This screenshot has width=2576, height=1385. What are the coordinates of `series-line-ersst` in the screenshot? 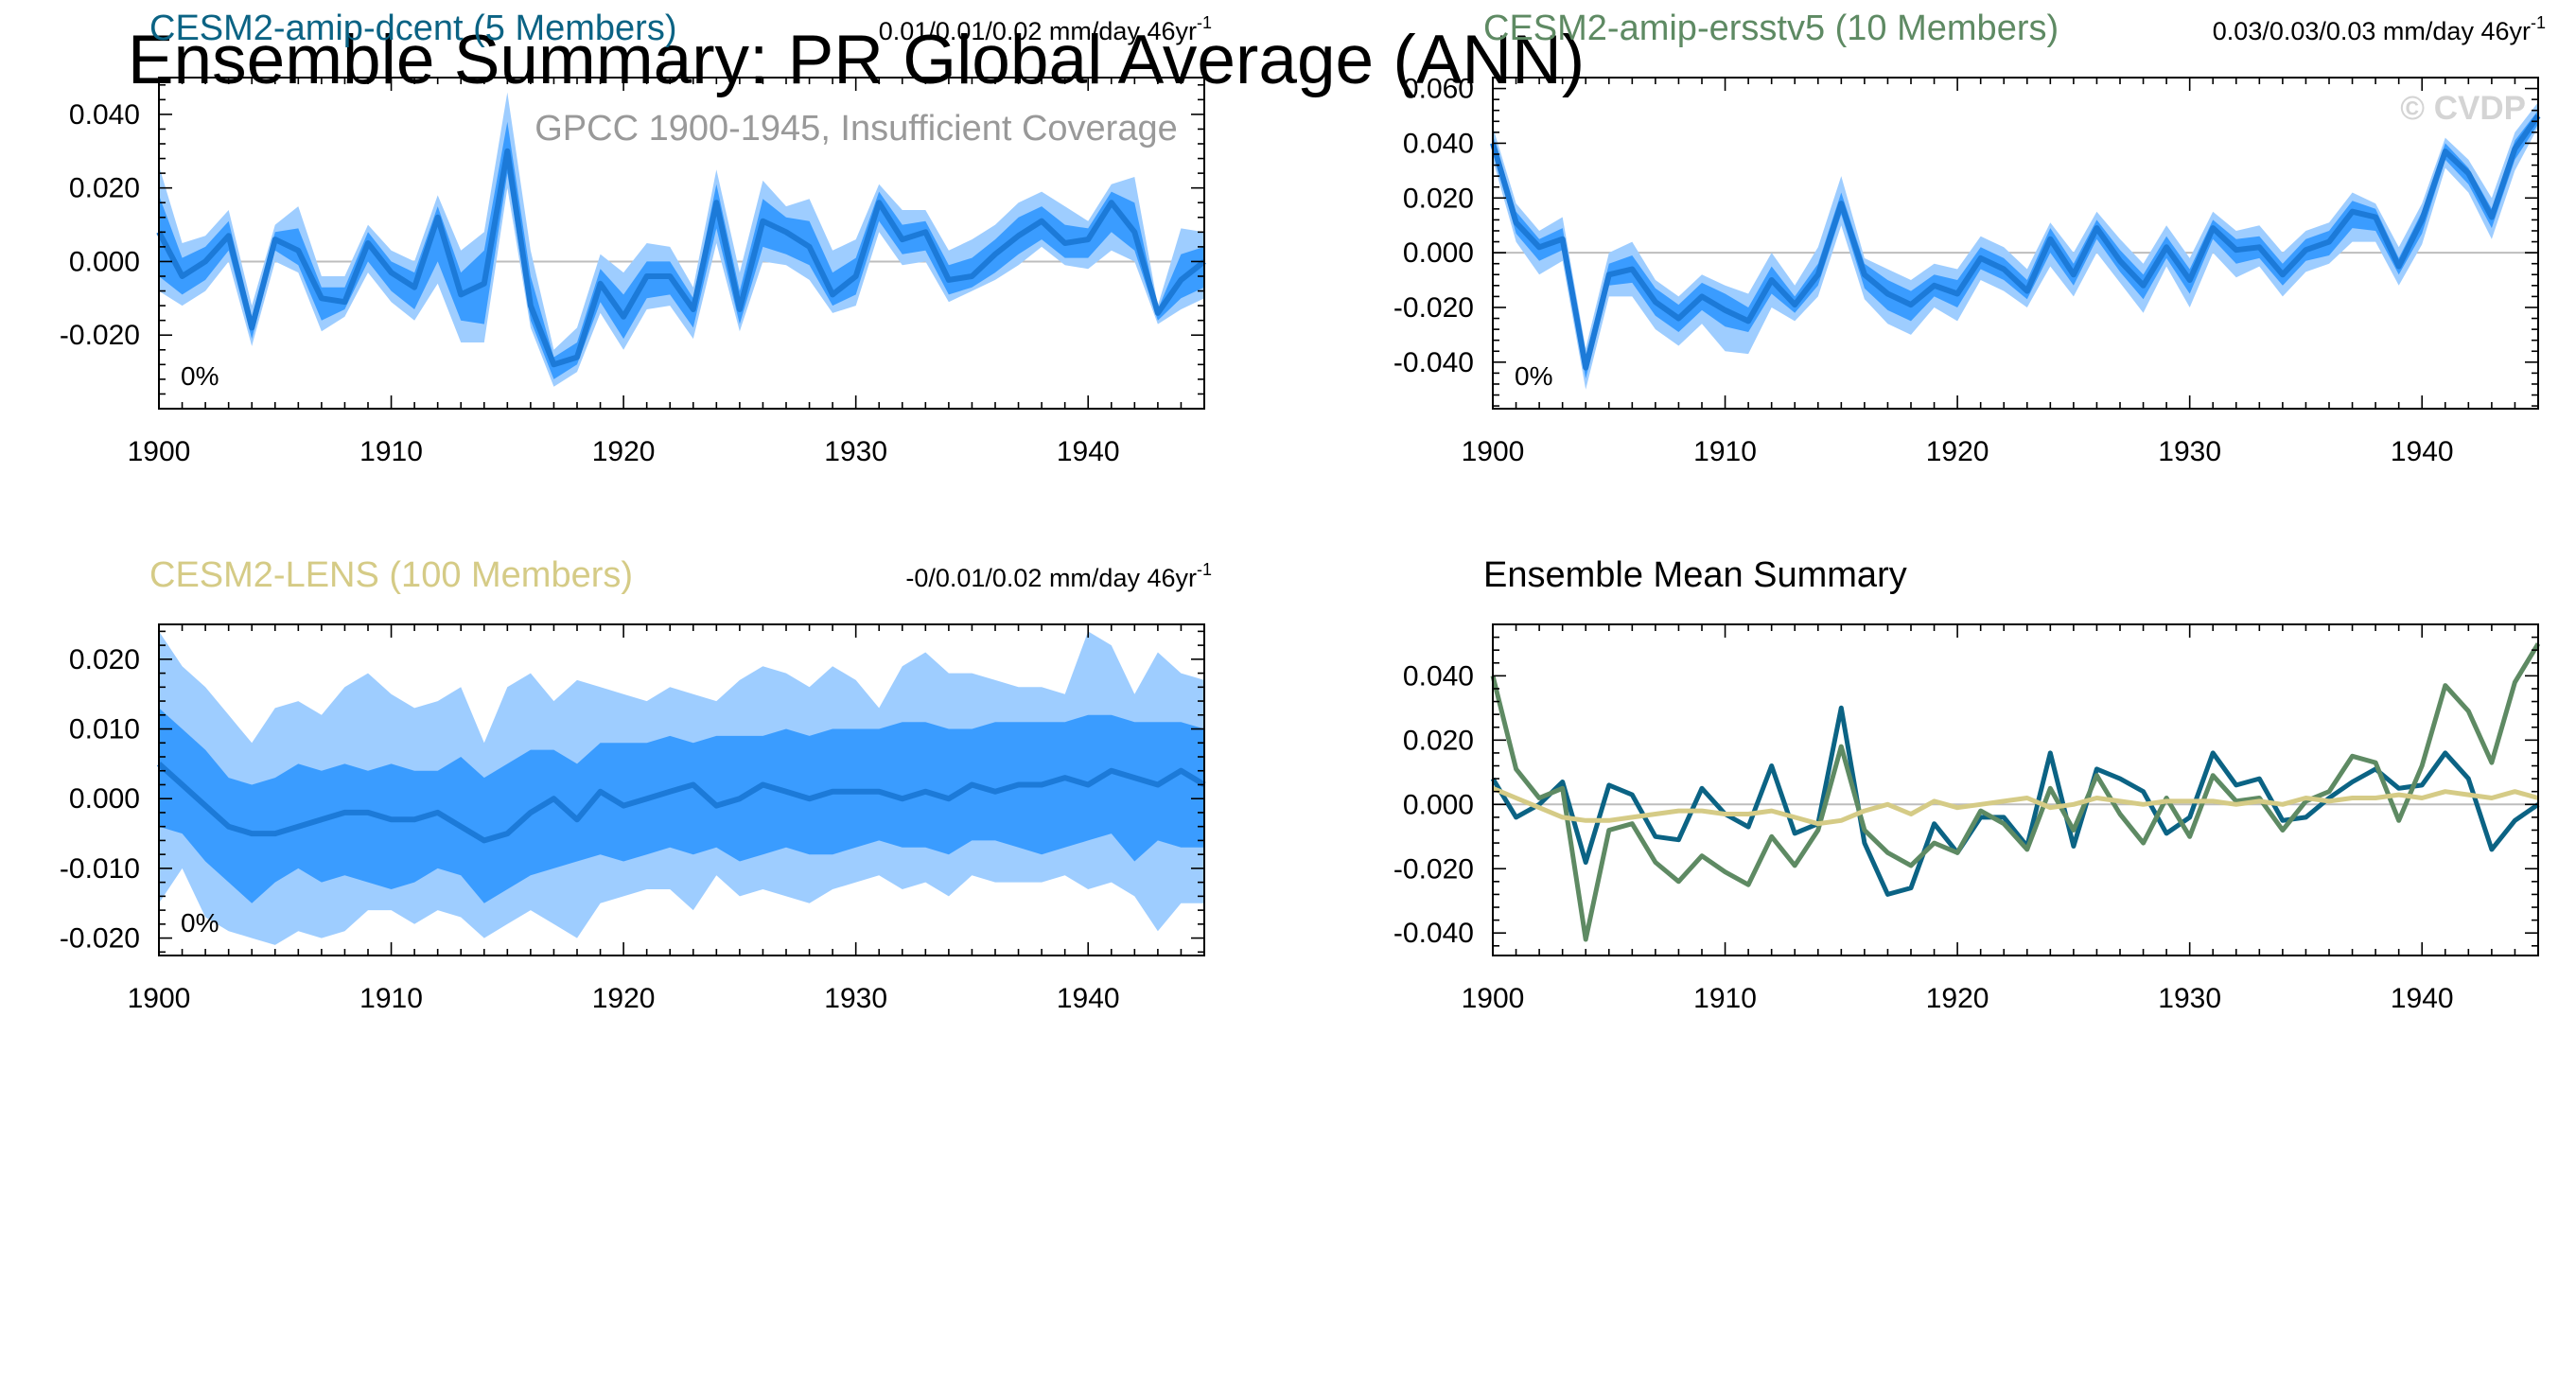 It's located at (2016, 792).